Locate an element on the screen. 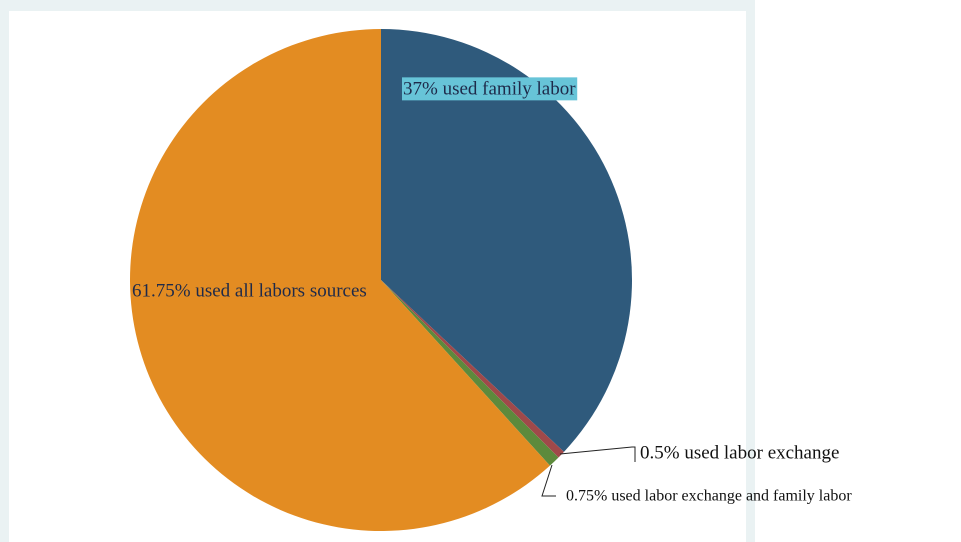 This screenshot has width=961, height=542. slice-label-1: 37% used family labor is located at coordinates (489, 88).